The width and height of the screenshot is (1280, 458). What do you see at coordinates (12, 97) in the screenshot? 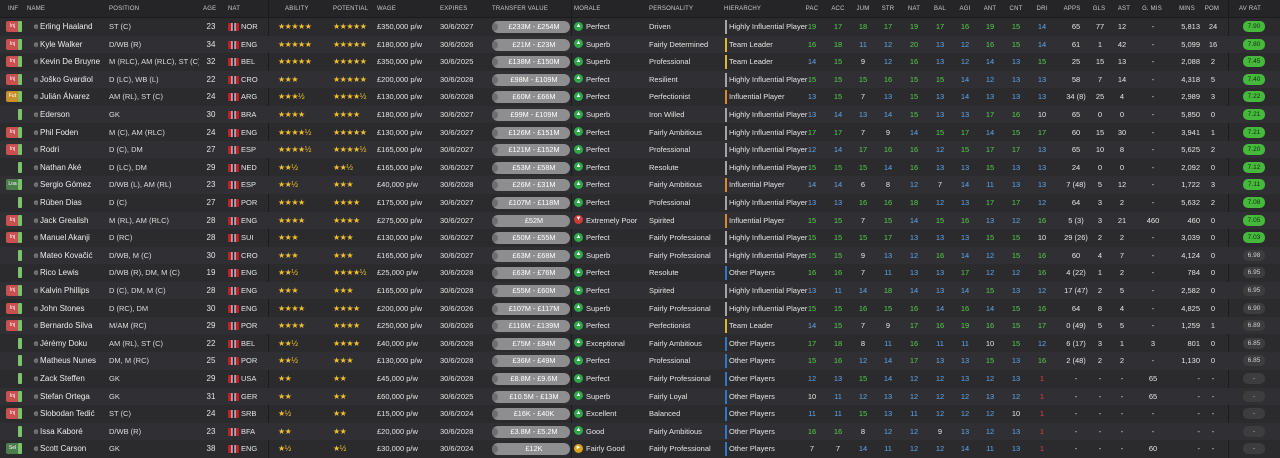
I see `status-badge: Fut` at bounding box center [12, 97].